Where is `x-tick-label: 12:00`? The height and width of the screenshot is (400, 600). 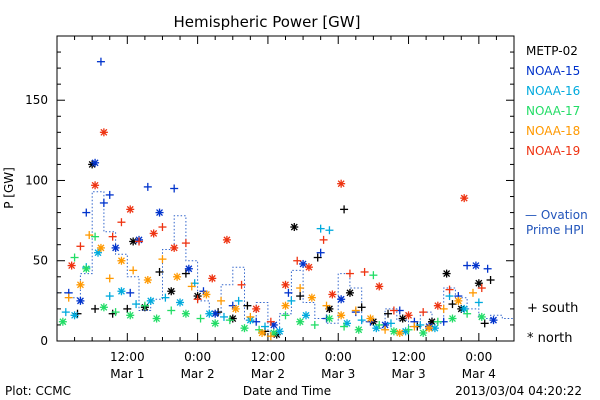
x-tick-label: 12:00 is located at coordinates (268, 357).